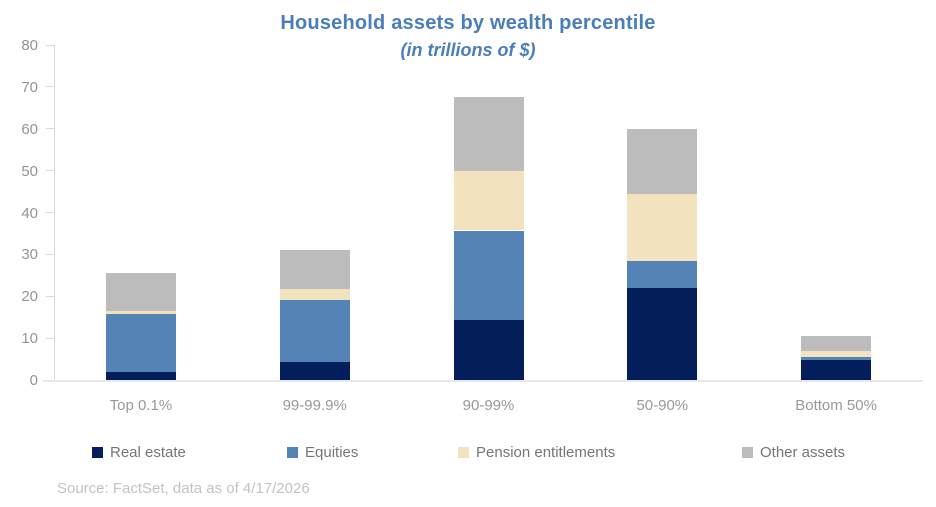 Image resolution: width=936 pixels, height=507 pixels. I want to click on legend-item: Pension entitlements, so click(536, 452).